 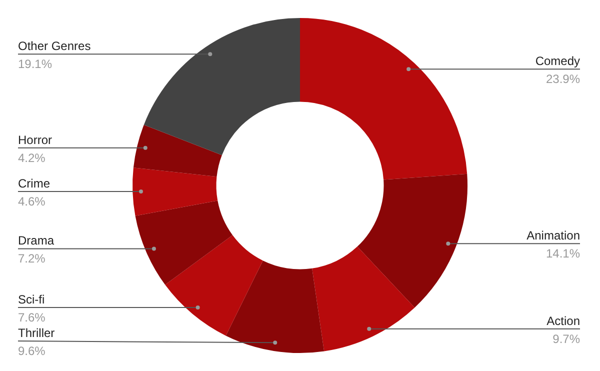 I want to click on slice-label: Drama, so click(x=36, y=241).